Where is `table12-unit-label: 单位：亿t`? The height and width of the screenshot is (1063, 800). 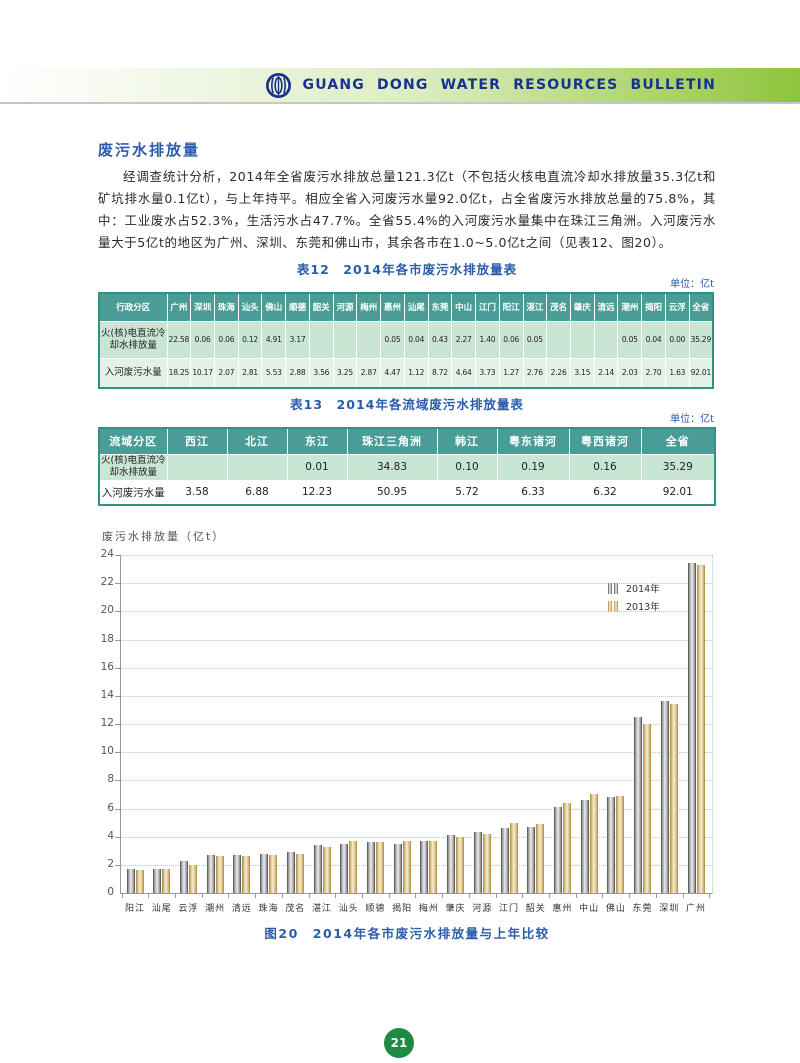
table12-unit-label: 单位：亿t is located at coordinates (692, 284).